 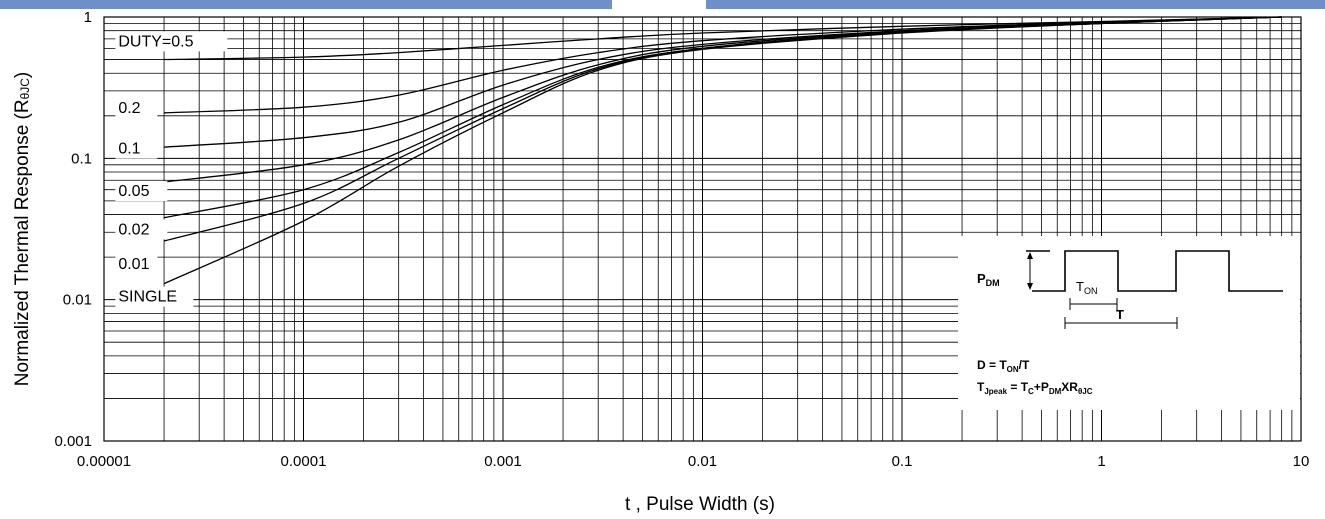 What do you see at coordinates (133, 191) in the screenshot?
I see `series-label: 0.05` at bounding box center [133, 191].